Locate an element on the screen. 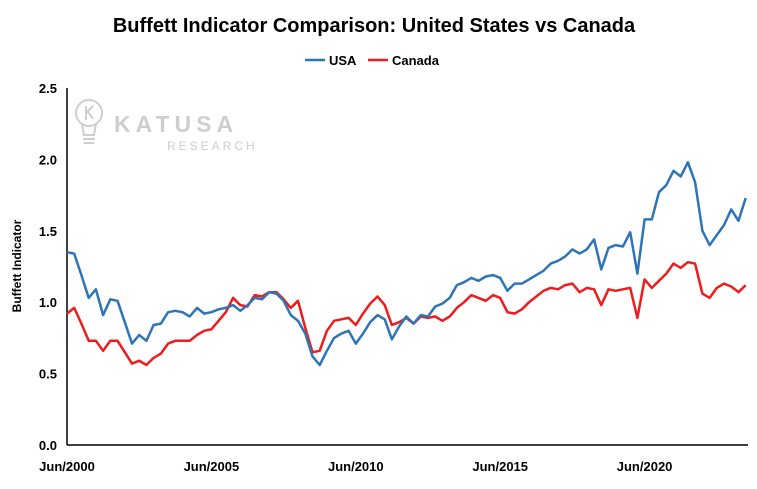 The height and width of the screenshot is (489, 757). lightbulb-logo-icon is located at coordinates (89, 121).